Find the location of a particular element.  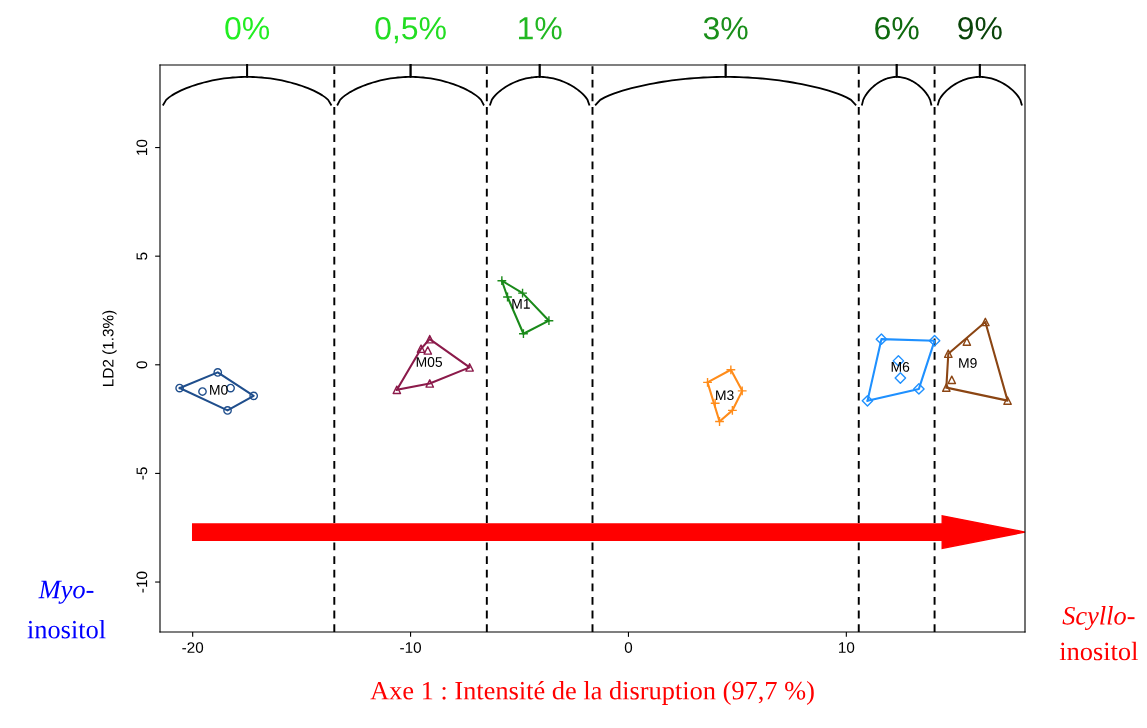

series-label: M3 is located at coordinates (725, 395).